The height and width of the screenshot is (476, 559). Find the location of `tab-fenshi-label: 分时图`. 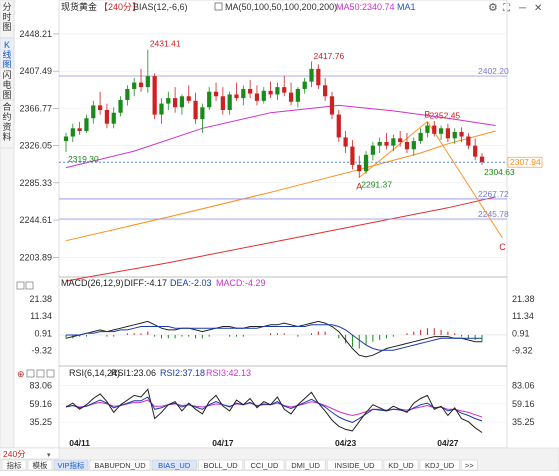

tab-fenshi-label: 分时图 is located at coordinates (6, 17).